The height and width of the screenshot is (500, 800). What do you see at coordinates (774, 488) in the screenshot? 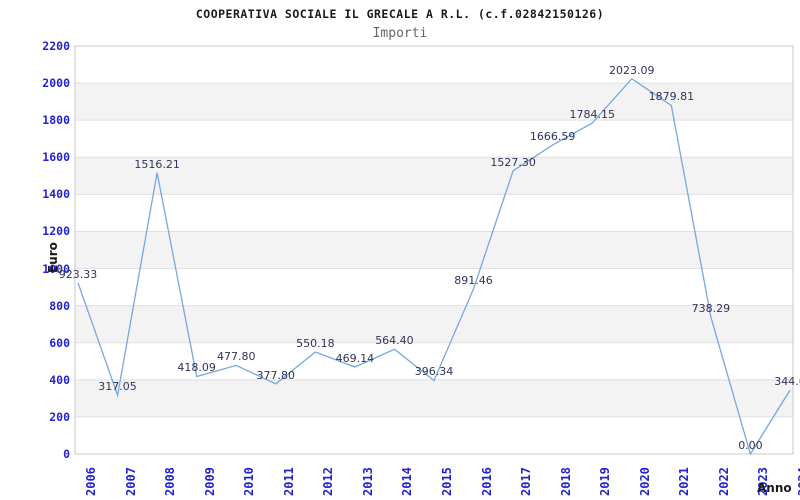
I see `x-axis-title: Anno` at bounding box center [774, 488].